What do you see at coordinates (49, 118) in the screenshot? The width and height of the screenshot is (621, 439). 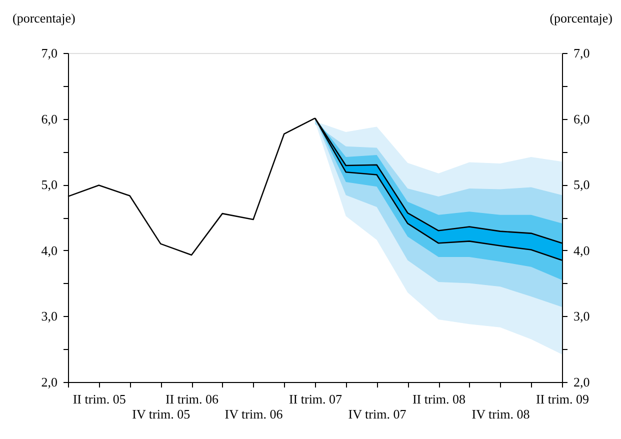 I see `y-tick-label: 6,0` at bounding box center [49, 118].